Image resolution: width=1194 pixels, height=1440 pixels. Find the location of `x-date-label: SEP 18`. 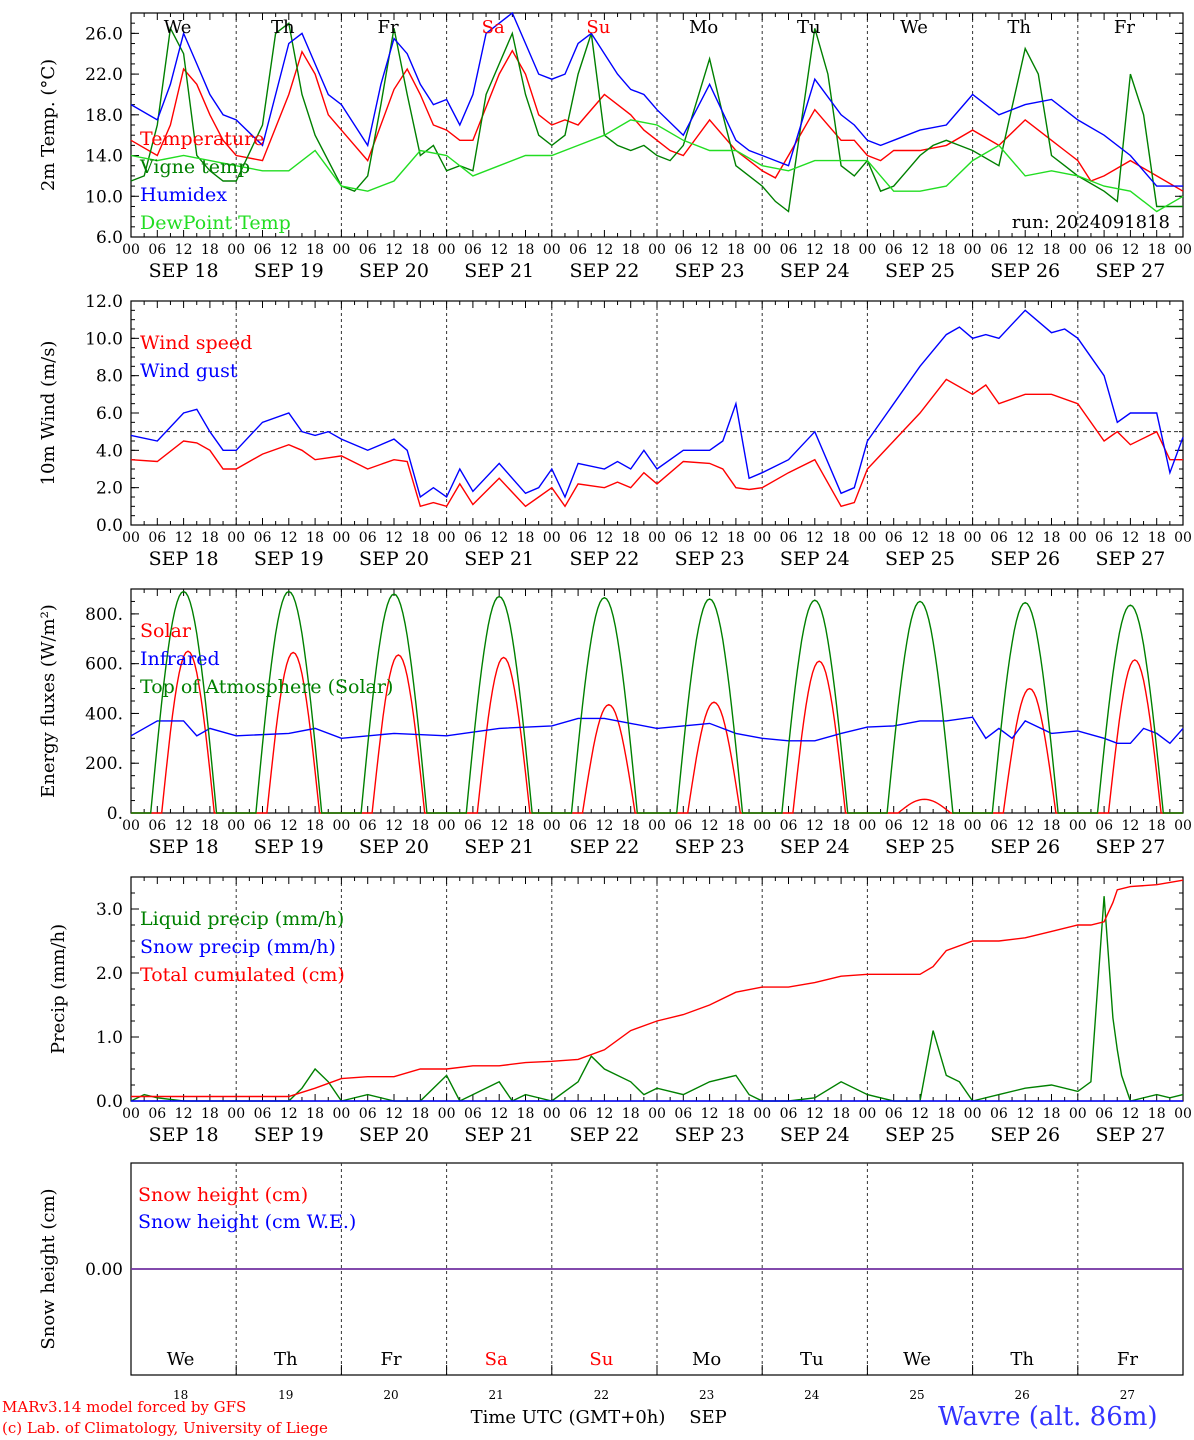

x-date-label: SEP 18 is located at coordinates (184, 1135).